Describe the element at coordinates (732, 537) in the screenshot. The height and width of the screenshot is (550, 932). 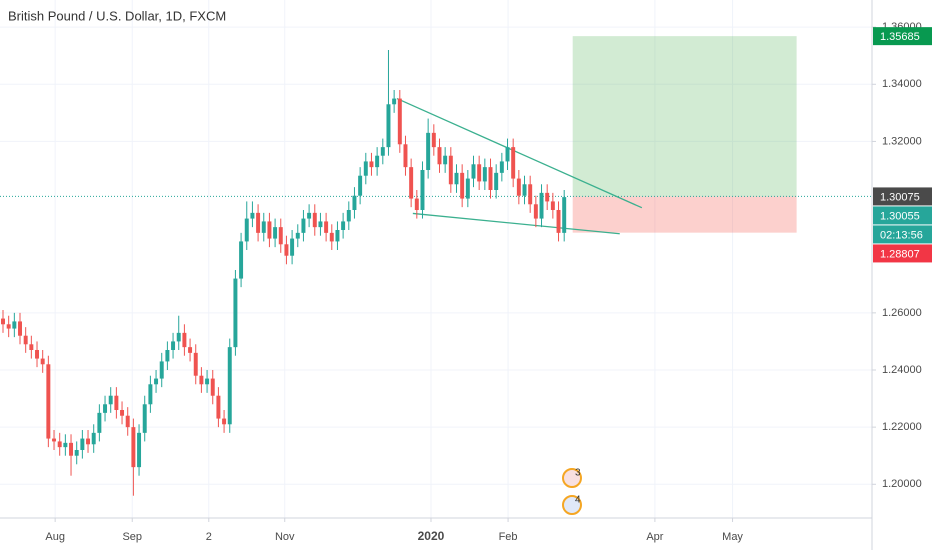
I see `x-tick-label: May` at that location.